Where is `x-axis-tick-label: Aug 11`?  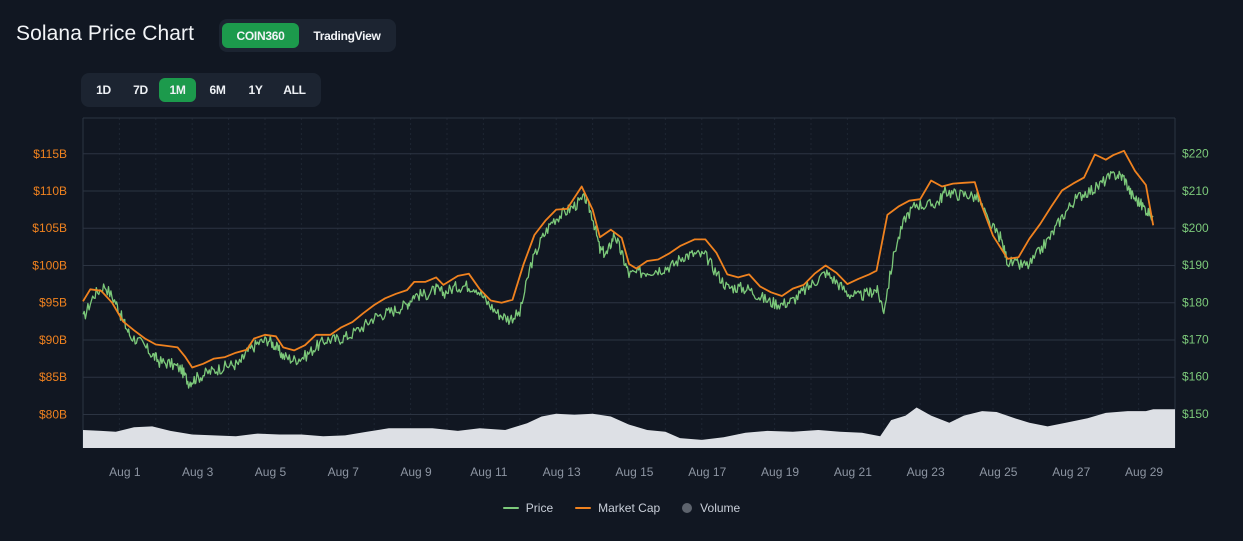
x-axis-tick-label: Aug 11 is located at coordinates (488, 472).